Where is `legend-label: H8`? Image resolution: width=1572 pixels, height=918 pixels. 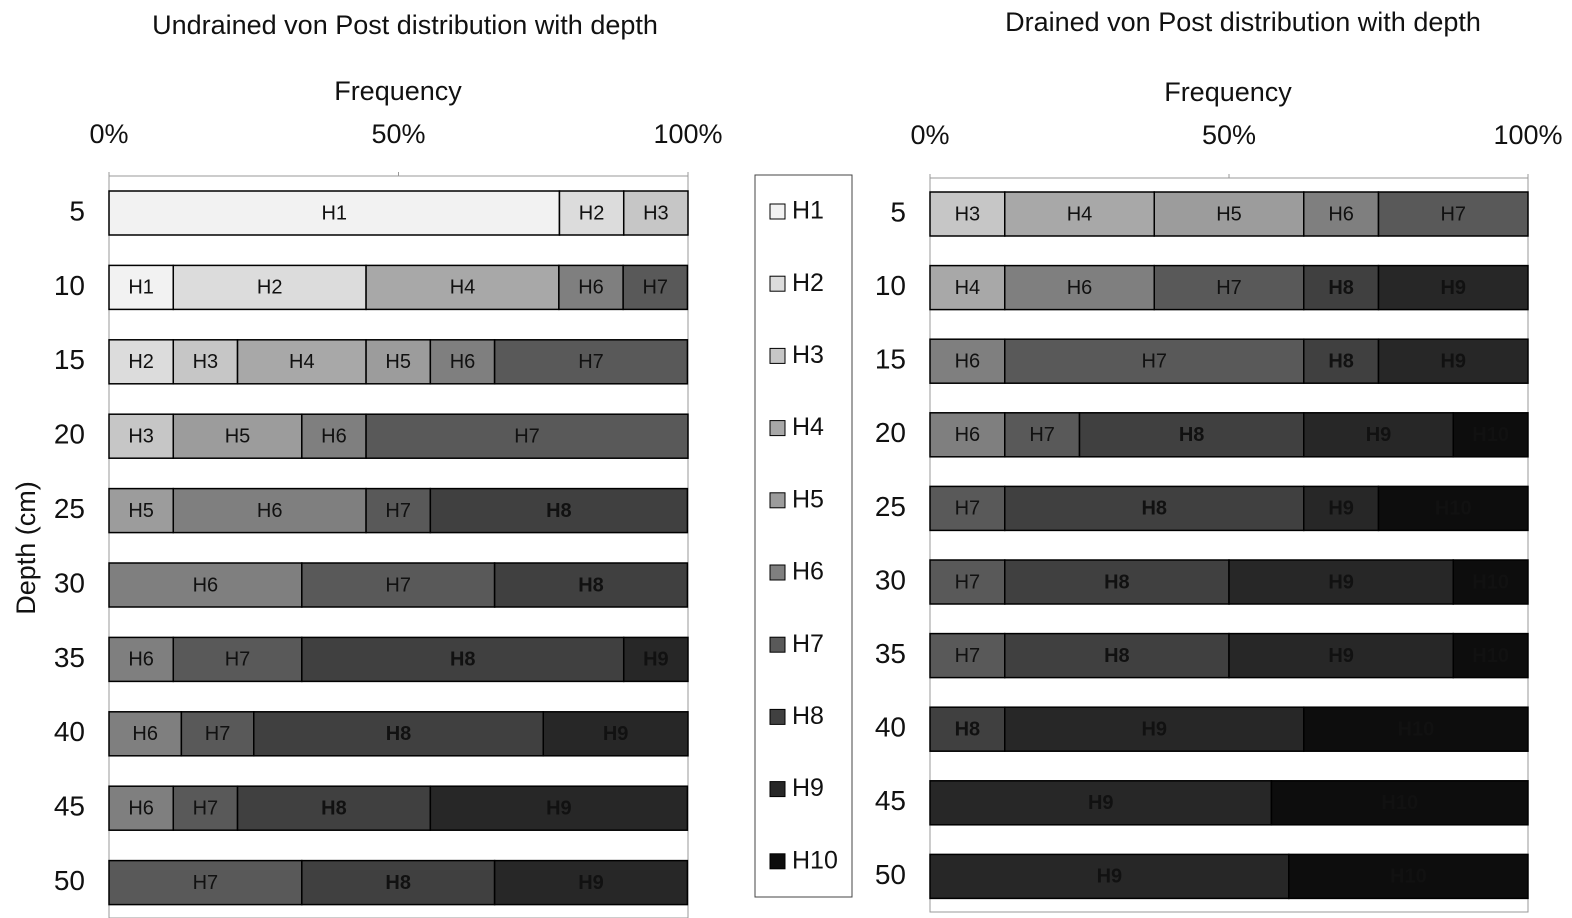
legend-label: H8 is located at coordinates (808, 716).